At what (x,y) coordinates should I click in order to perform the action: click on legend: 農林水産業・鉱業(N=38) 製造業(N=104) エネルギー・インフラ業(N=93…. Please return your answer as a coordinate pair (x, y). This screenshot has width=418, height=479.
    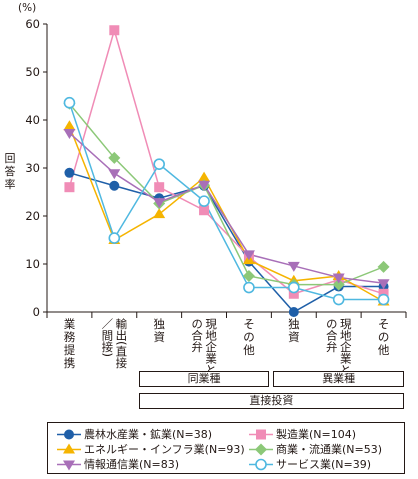
    Looking at the image, I should click on (226, 448).